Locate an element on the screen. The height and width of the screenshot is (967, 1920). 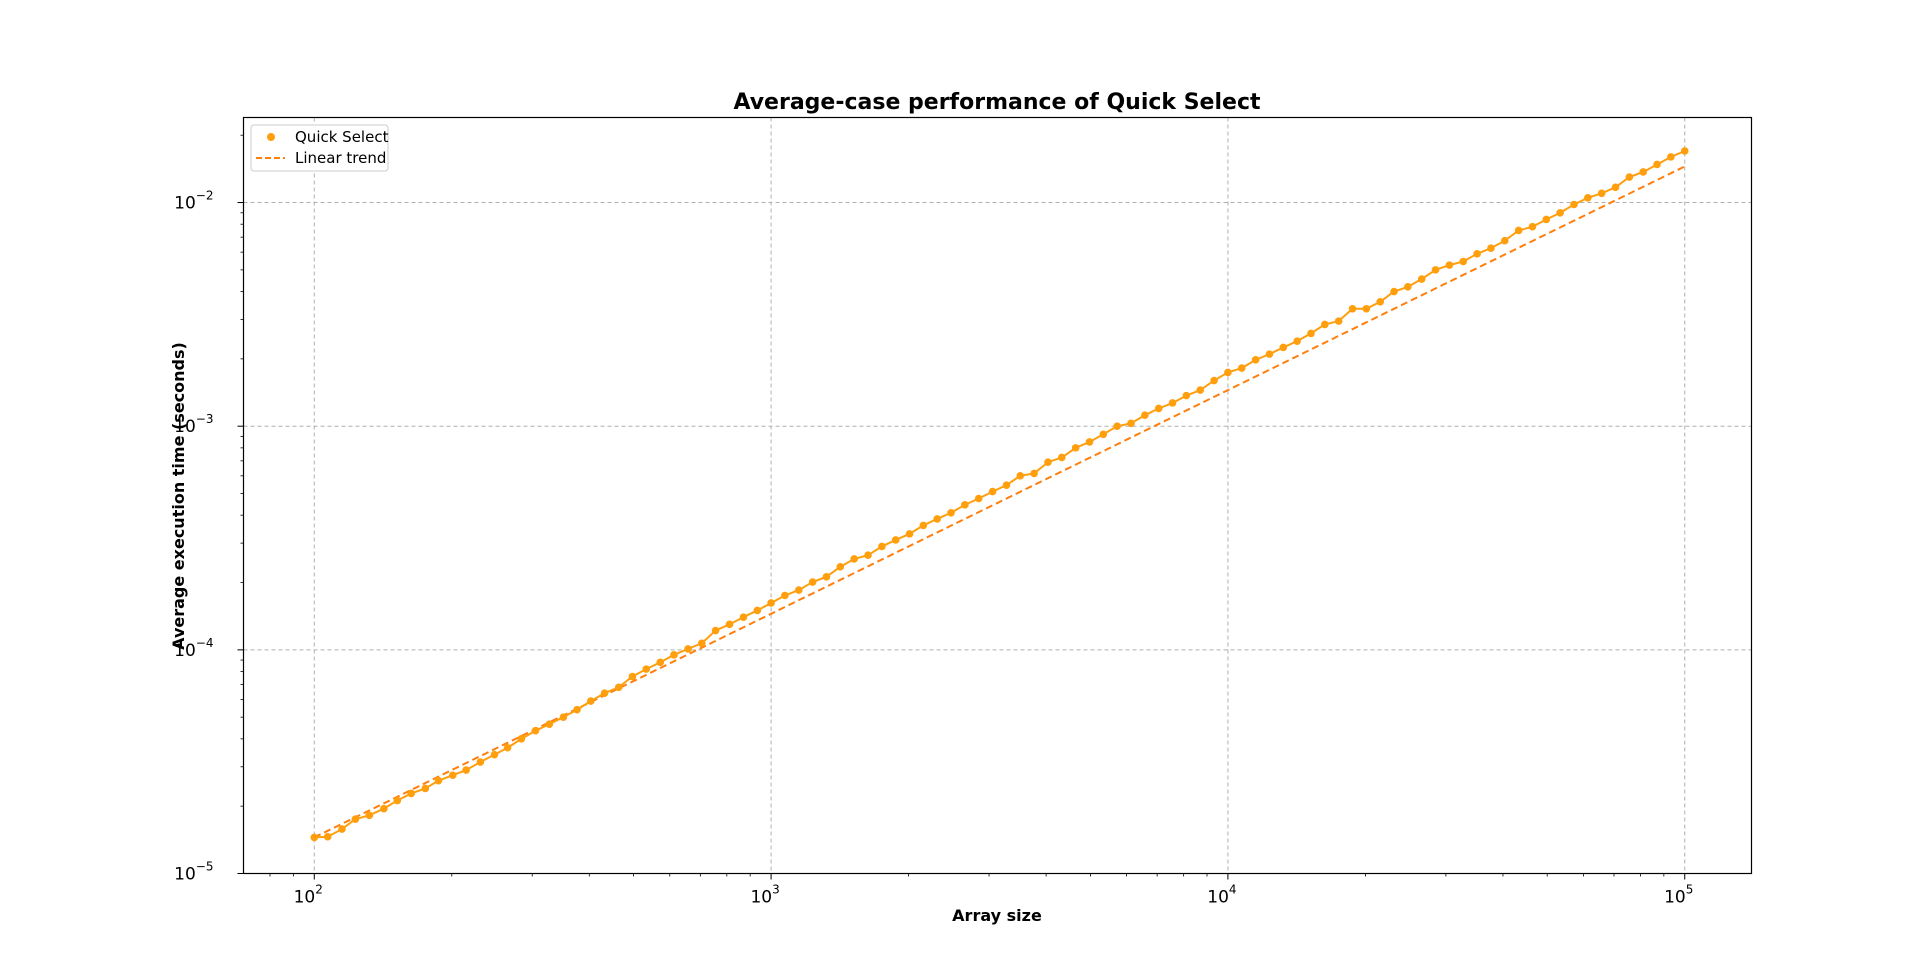
x-tick-exponent: 4 is located at coordinates (1233, 890).